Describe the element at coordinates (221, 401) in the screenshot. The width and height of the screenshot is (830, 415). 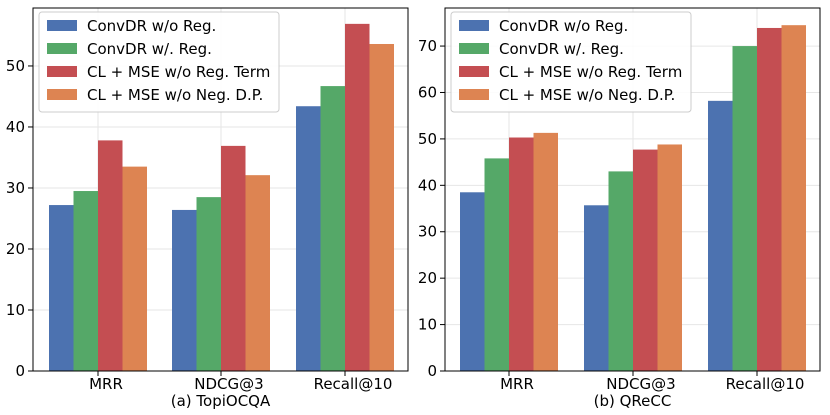
I see `chart-caption: (a) TopiOCQA` at that location.